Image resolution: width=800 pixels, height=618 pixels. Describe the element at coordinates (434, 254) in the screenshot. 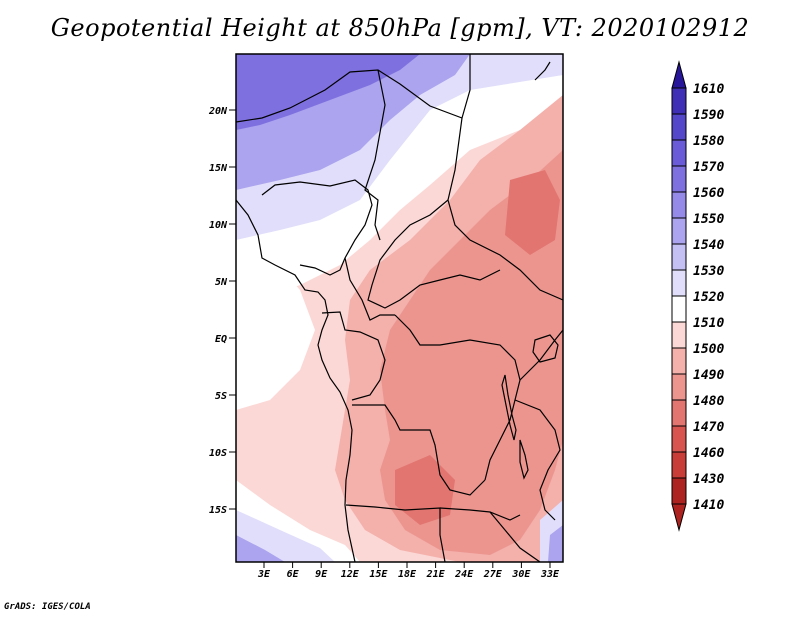

I see `border-chad` at that location.